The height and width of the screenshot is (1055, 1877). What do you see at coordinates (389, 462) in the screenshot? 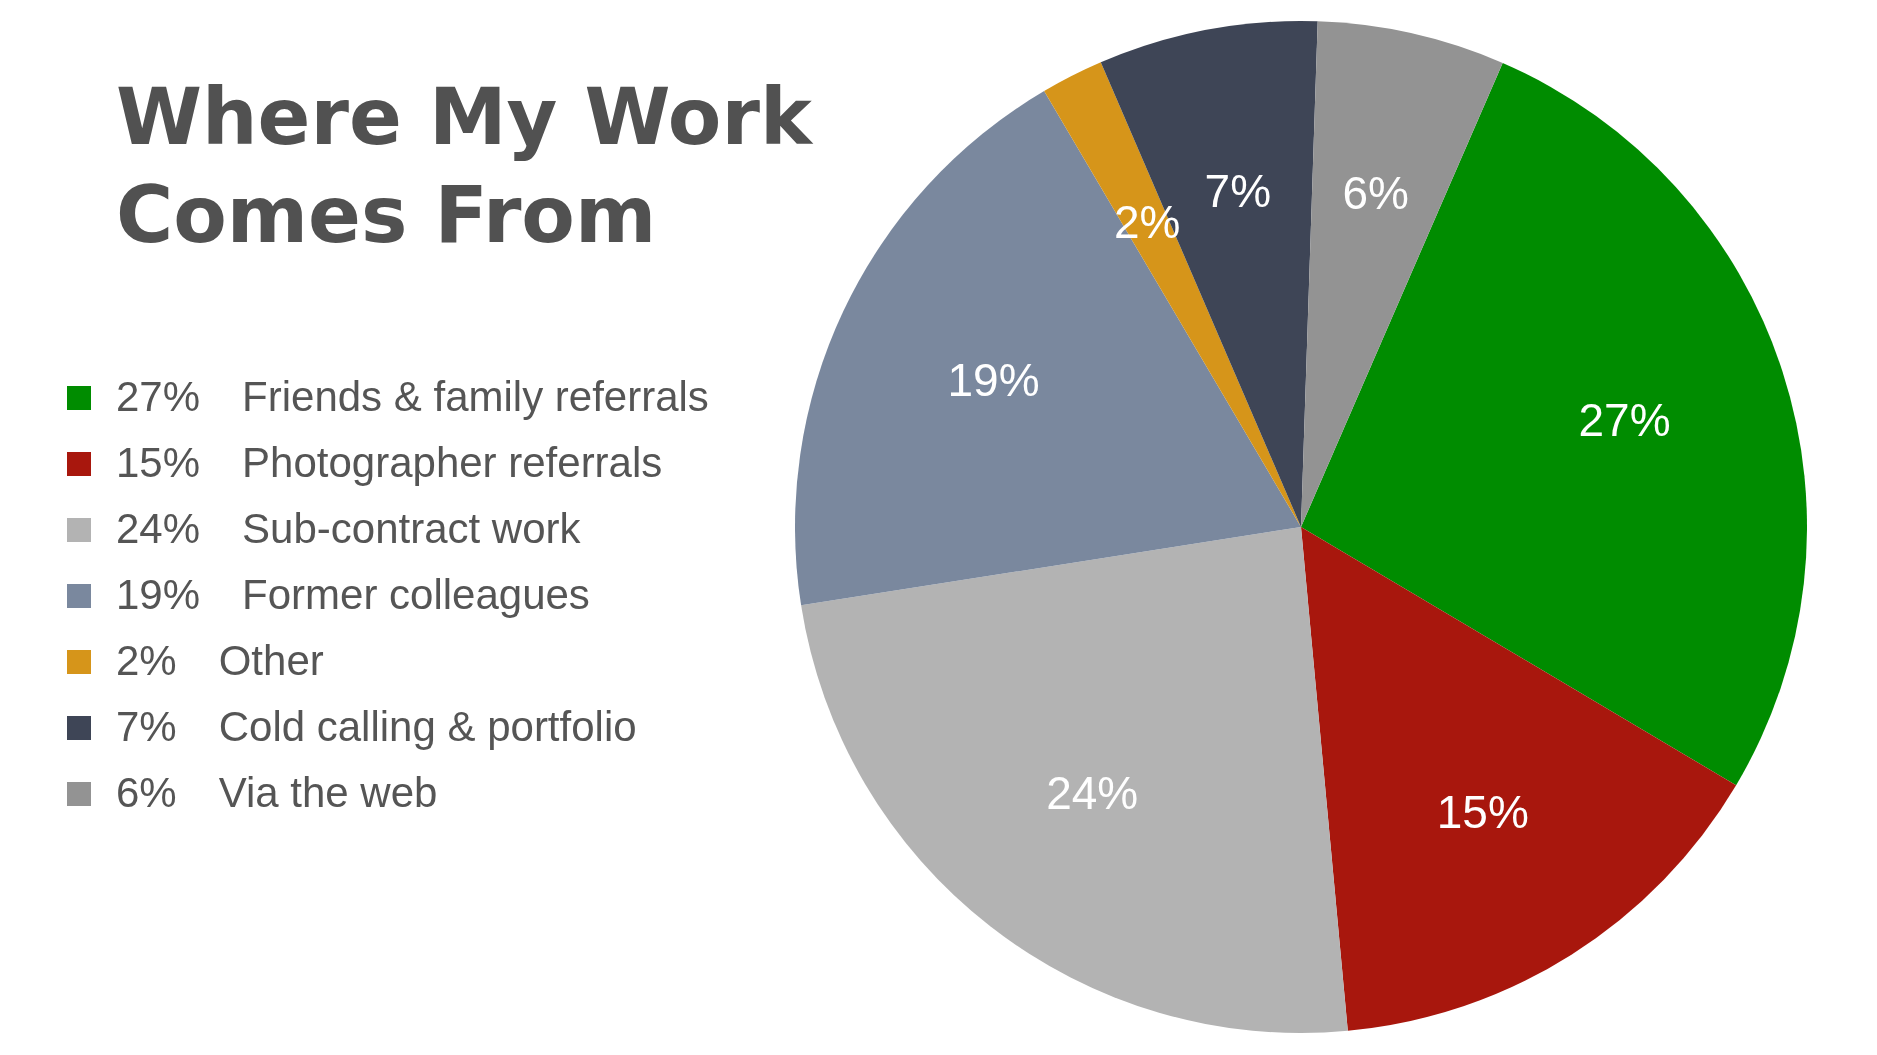
I see `legend-label: 15% Photographer referrals` at bounding box center [389, 462].